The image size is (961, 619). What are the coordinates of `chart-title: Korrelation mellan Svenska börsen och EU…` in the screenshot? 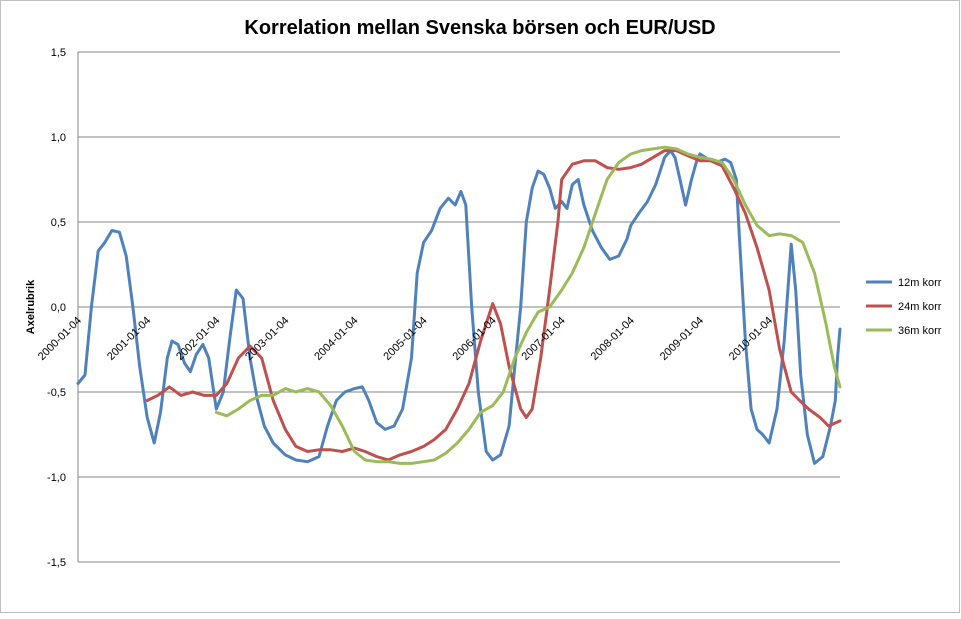 It's located at (479, 28).